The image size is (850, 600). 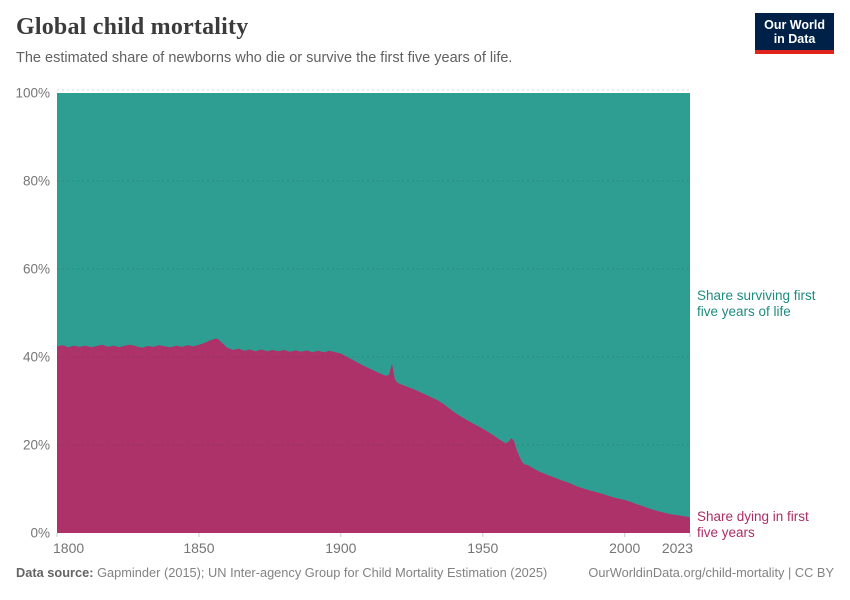 What do you see at coordinates (68, 548) in the screenshot?
I see `x-axis-tick-label: 1800` at bounding box center [68, 548].